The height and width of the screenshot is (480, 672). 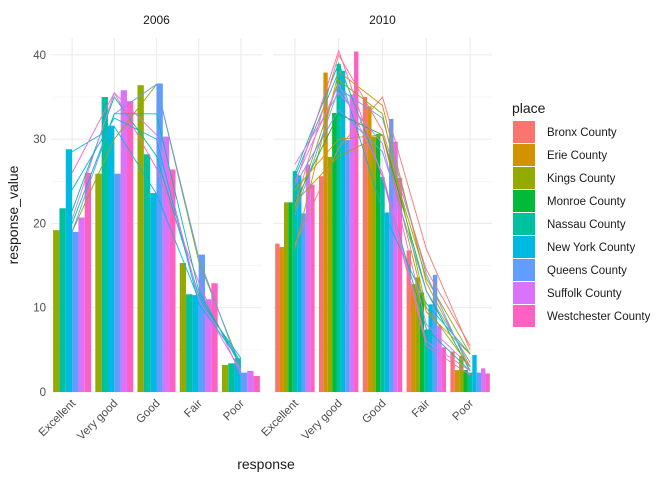 I want to click on x-tick-label: Very good, so click(x=97, y=420).